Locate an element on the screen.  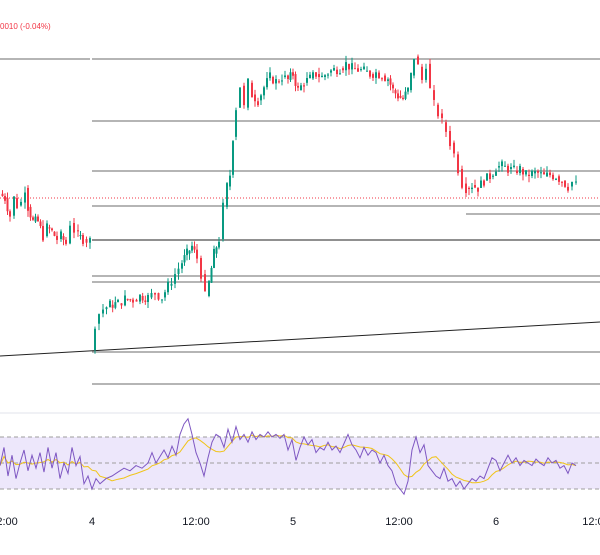
price-change-text: 0010 (-0.04%) is located at coordinates (25, 26).